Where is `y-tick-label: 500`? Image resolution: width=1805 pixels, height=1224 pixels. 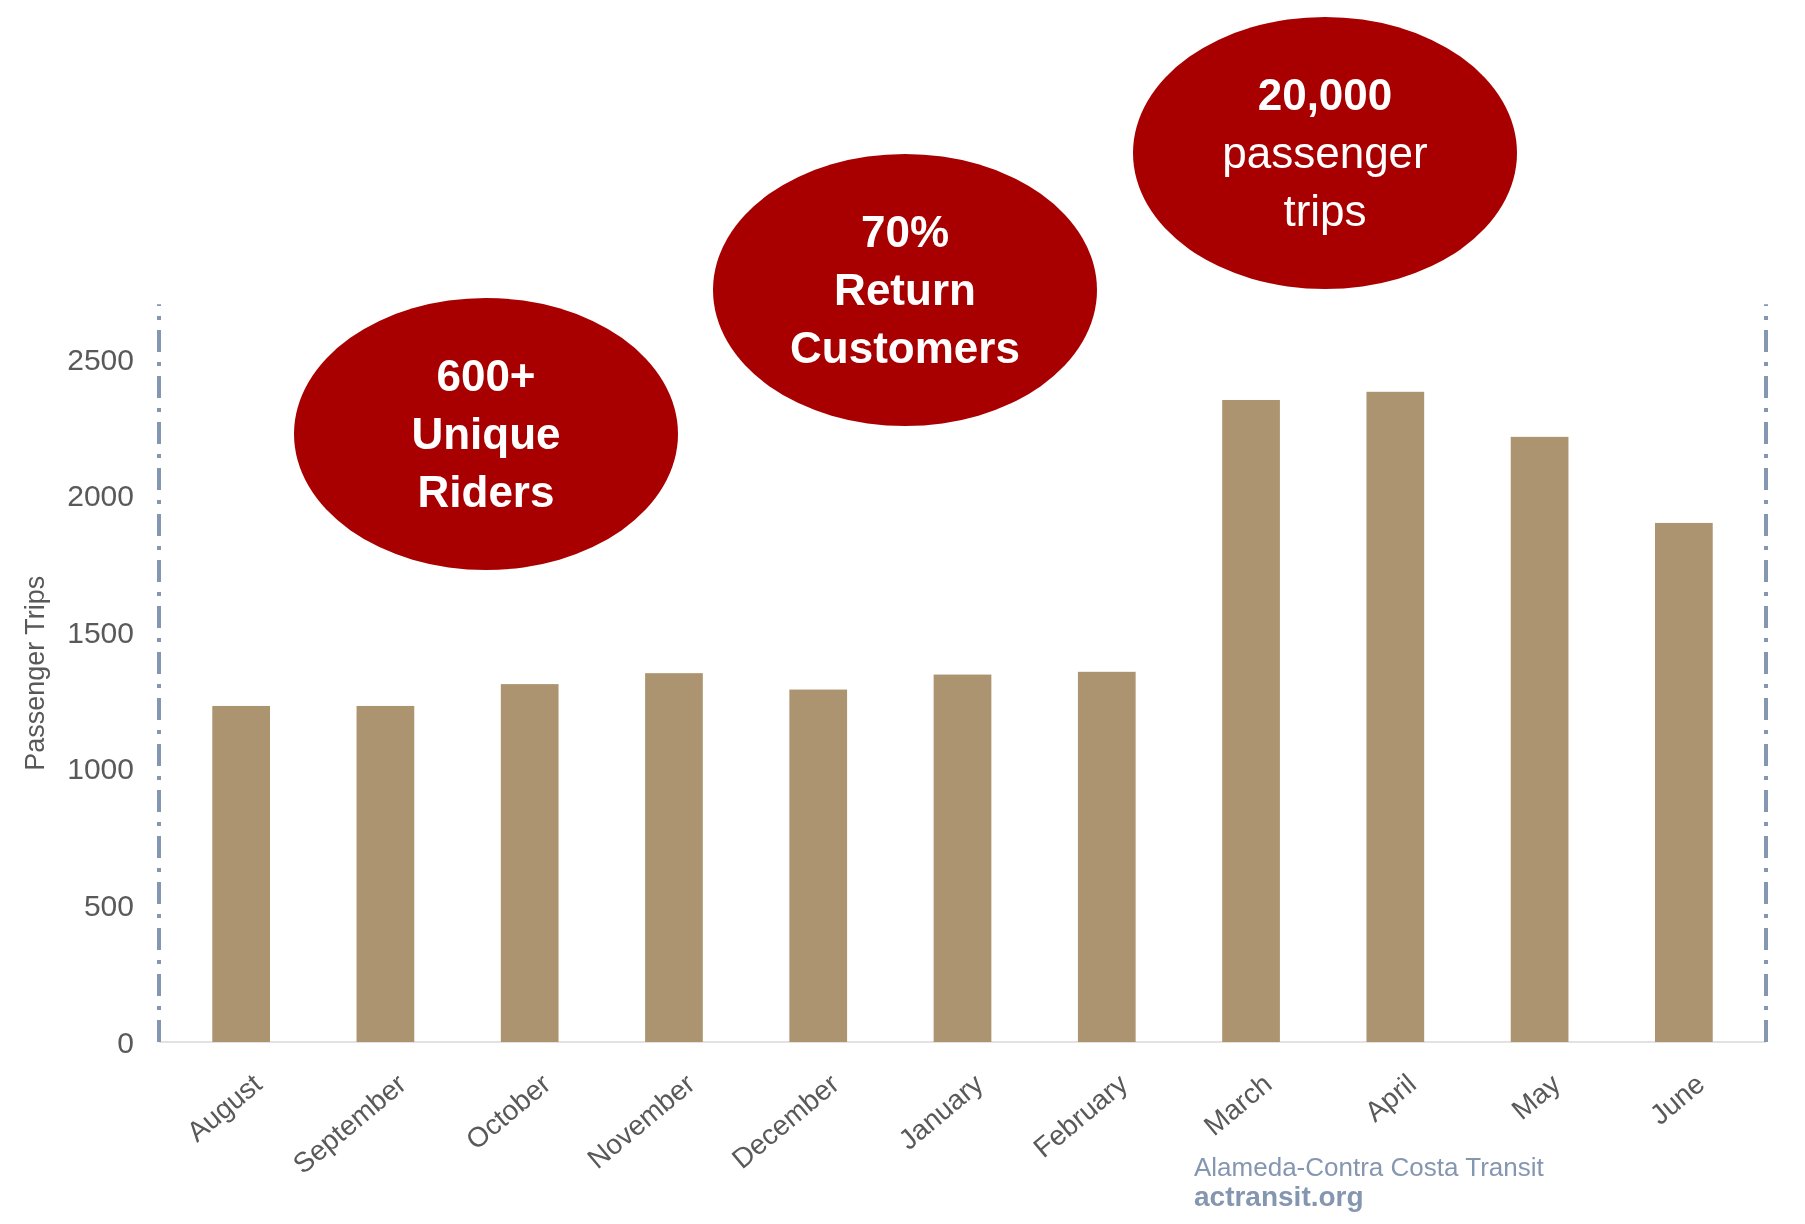
y-tick-label: 500 is located at coordinates (108, 905).